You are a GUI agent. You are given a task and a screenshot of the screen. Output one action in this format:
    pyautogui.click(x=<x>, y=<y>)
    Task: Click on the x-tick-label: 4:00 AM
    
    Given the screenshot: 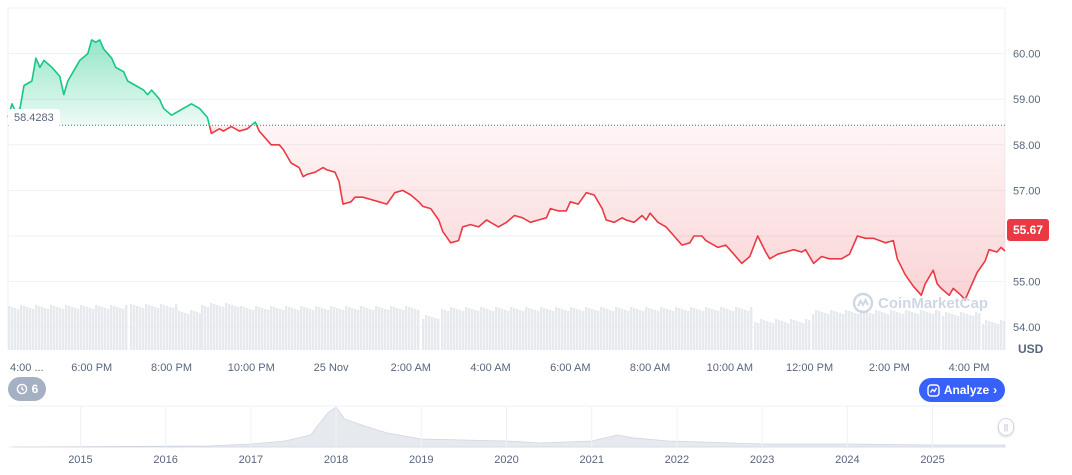 What is the action you would take?
    pyautogui.click(x=490, y=368)
    